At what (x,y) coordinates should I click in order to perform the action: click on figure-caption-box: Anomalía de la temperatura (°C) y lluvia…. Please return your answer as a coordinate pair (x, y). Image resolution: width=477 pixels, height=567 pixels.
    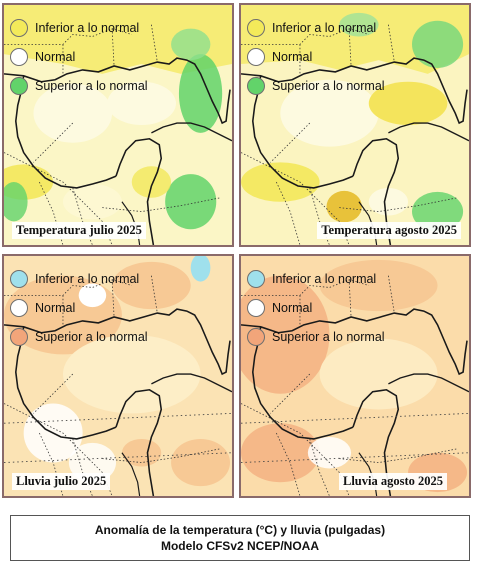
    Looking at the image, I should click on (240, 538).